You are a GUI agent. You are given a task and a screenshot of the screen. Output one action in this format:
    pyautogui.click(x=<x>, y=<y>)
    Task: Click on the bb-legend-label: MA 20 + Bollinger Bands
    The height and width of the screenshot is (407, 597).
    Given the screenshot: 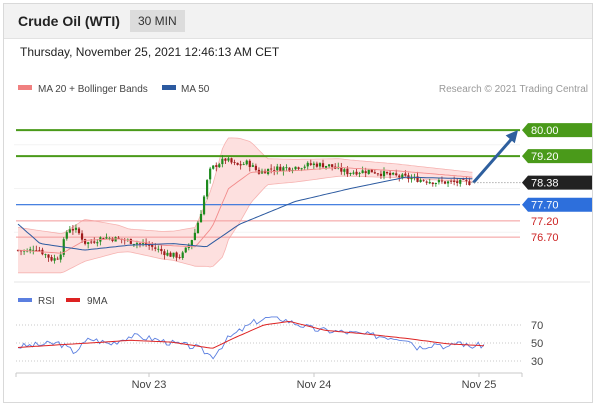 What is the action you would take?
    pyautogui.click(x=93, y=89)
    